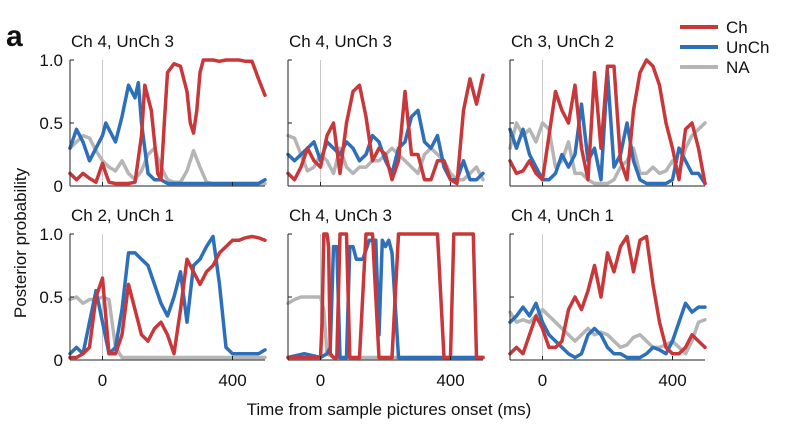 This screenshot has height=424, width=790. What do you see at coordinates (724, 47) in the screenshot?
I see `legend-item-unch: UnCh` at bounding box center [724, 47].